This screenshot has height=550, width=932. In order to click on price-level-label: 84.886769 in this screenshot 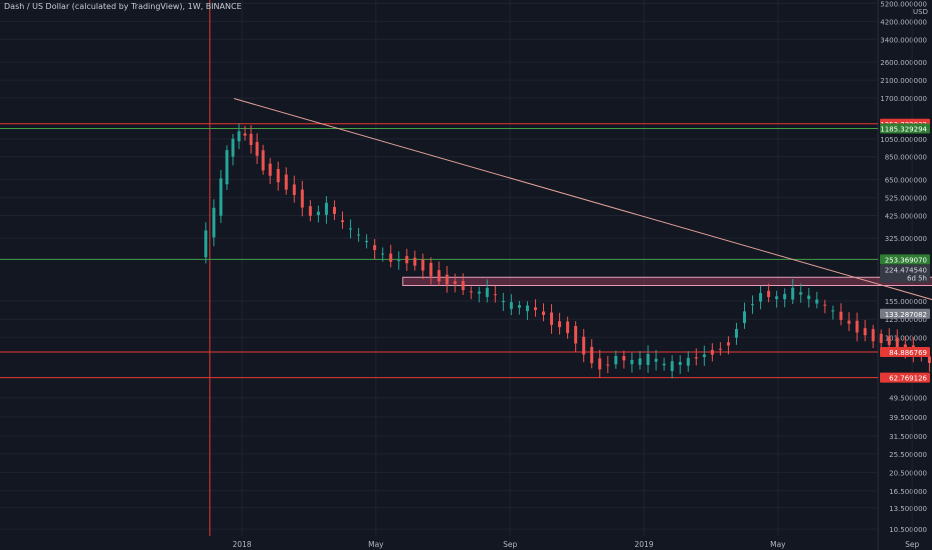, I will do `click(908, 353)`.